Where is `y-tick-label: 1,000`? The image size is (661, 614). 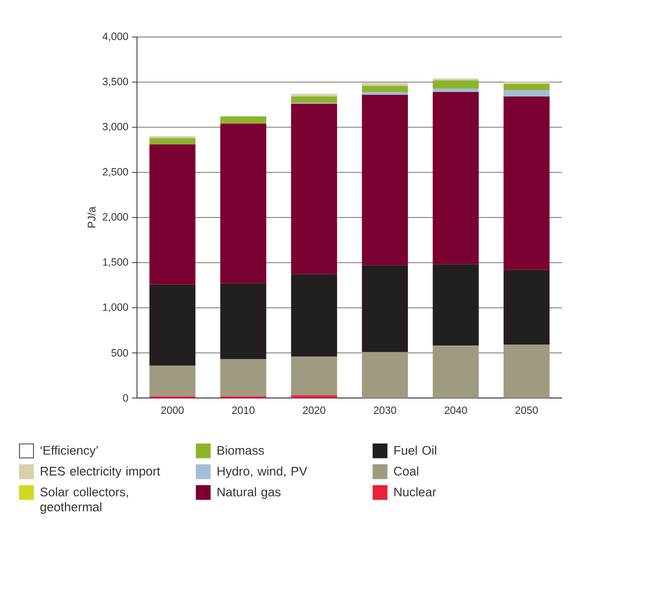
y-tick-label: 1,000 is located at coordinates (115, 307).